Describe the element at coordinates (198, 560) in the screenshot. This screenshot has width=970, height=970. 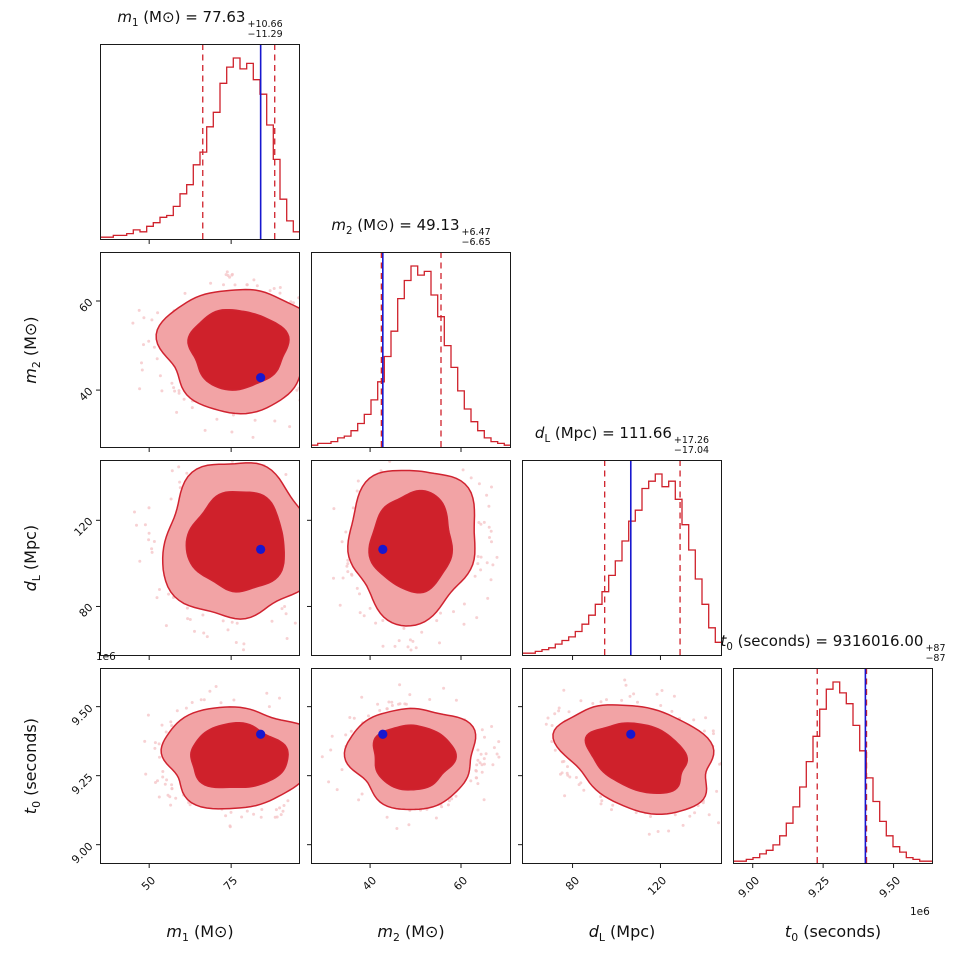
I see `panel-contour-dL-vs-m1` at that location.